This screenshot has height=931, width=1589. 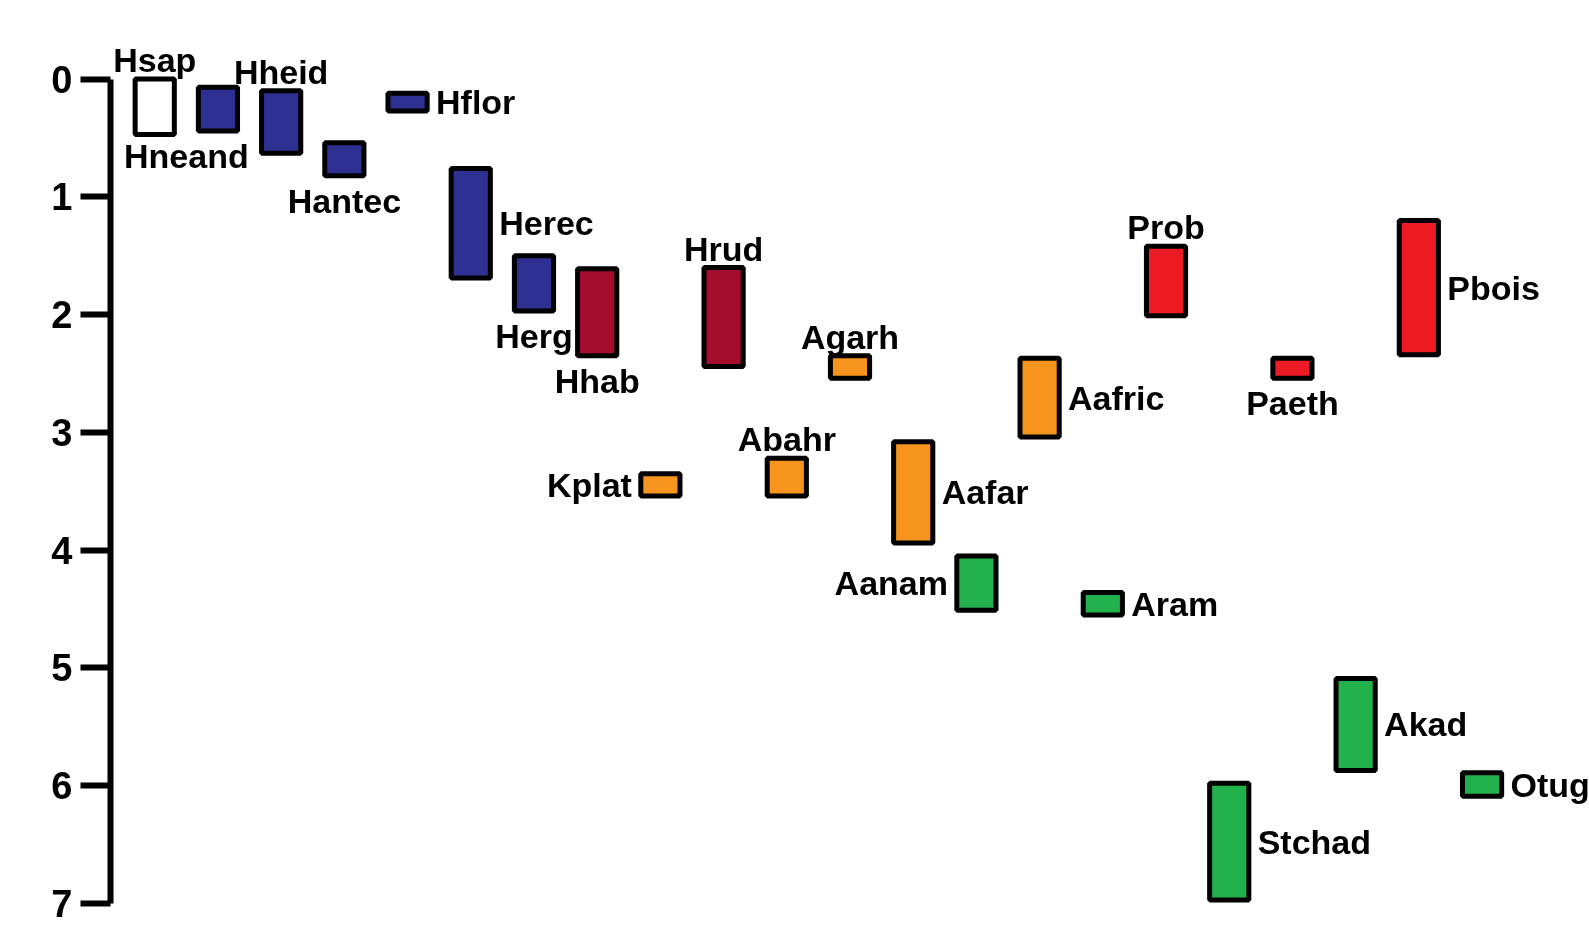 What do you see at coordinates (597, 380) in the screenshot?
I see `annotation: Hhab` at bounding box center [597, 380].